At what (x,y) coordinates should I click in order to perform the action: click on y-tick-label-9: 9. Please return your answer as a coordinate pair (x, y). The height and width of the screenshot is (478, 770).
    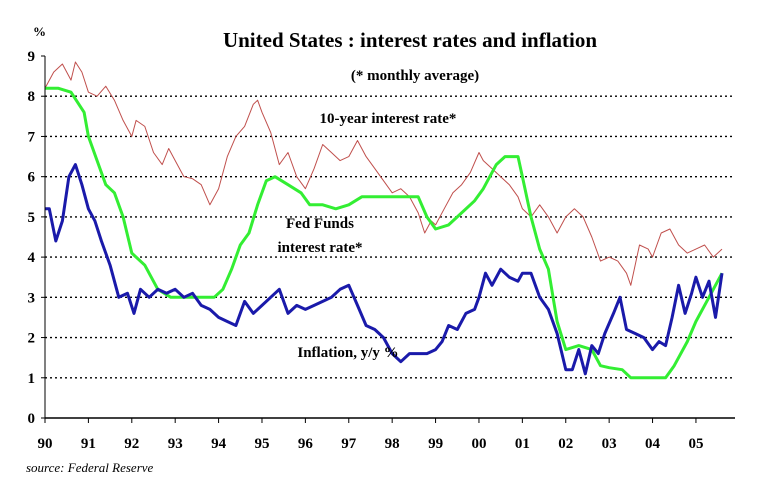
    Looking at the image, I should click on (32, 57).